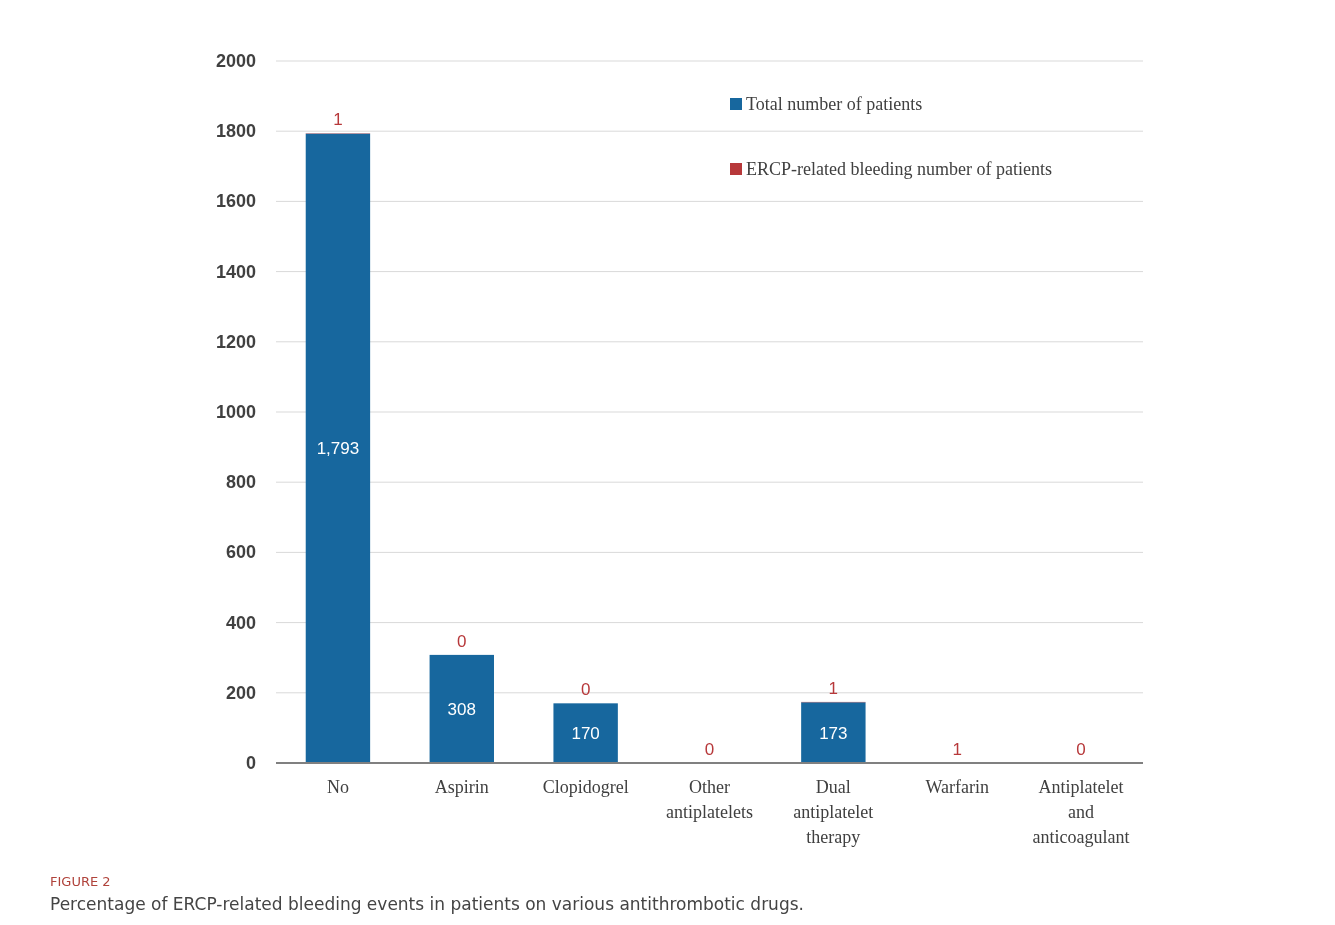 This screenshot has width=1335, height=925. I want to click on x-tick-label: No, so click(337, 787).